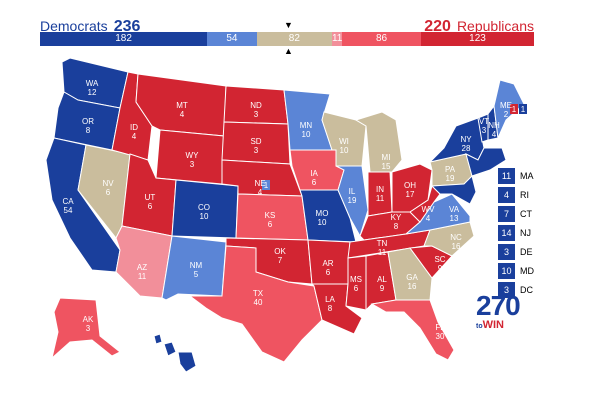  What do you see at coordinates (453, 190) in the screenshot?
I see `state-mid-atlantic-small` at bounding box center [453, 190].